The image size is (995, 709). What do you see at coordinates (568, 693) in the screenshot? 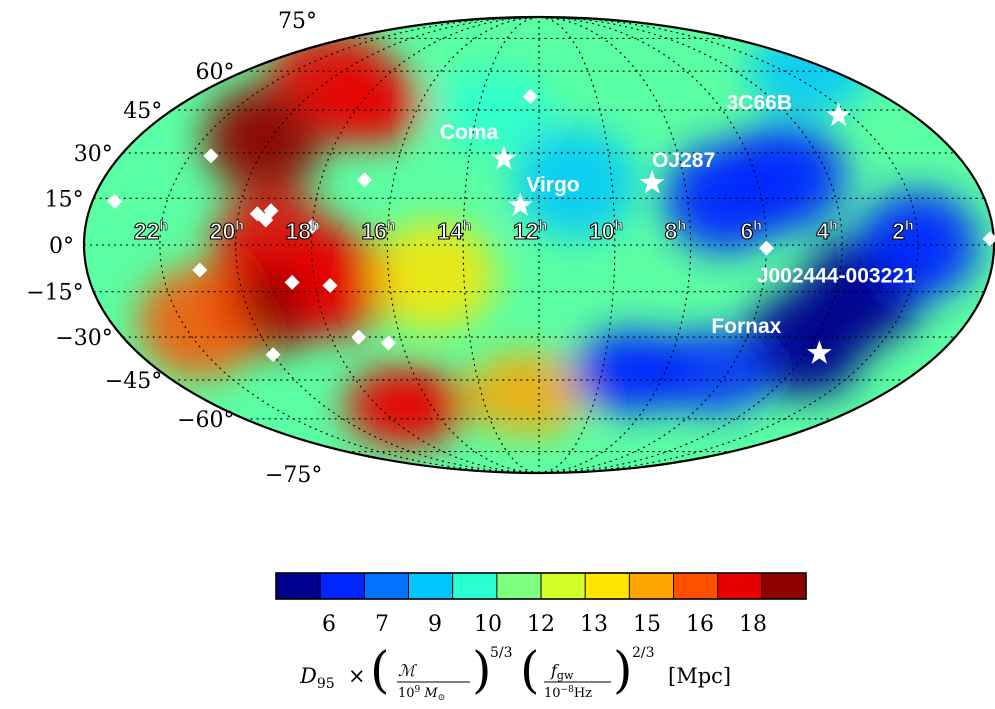
I see `svg-text: 10−8Hz` at bounding box center [568, 693].